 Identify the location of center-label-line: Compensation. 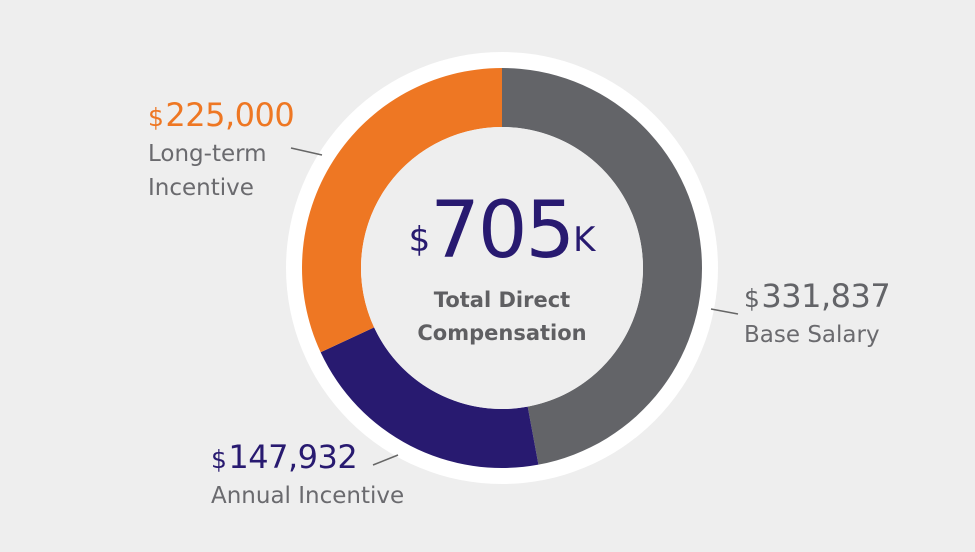
(502, 333).